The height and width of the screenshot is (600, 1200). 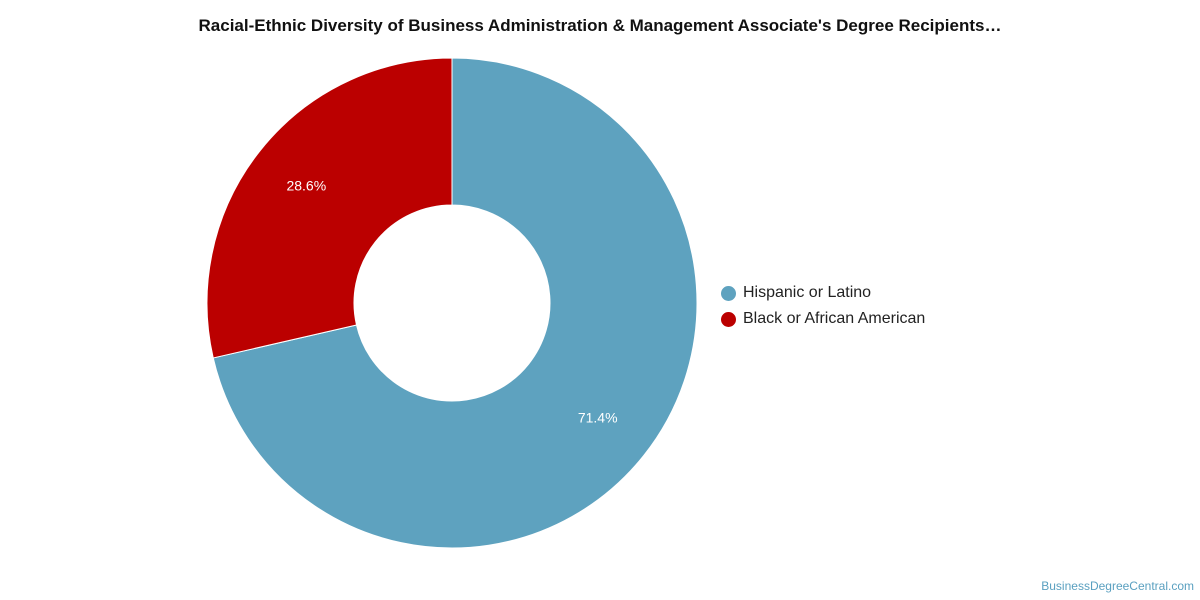 I want to click on legend-item-hispanic-or-latino: Hispanic or Latino, so click(x=823, y=293).